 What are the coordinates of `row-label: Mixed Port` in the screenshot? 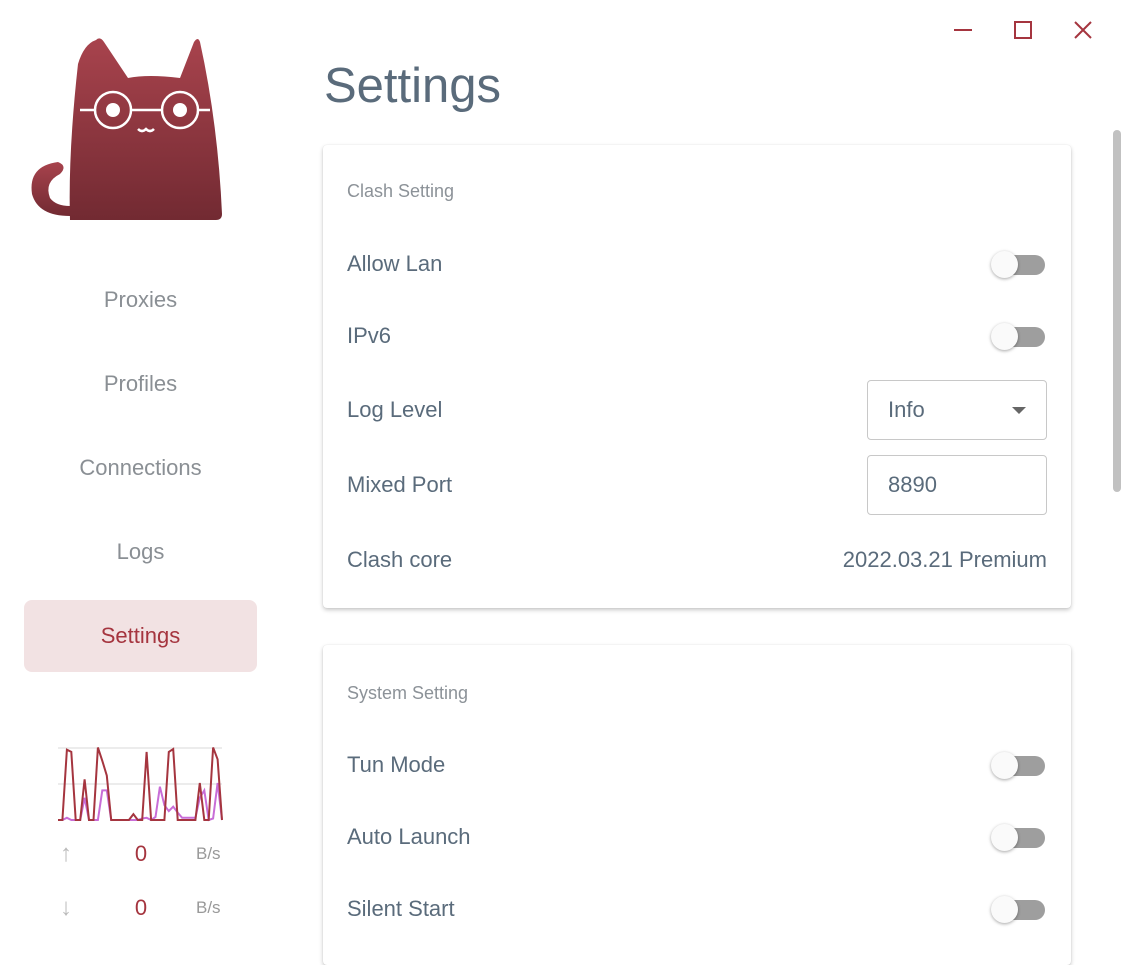 It's located at (400, 484).